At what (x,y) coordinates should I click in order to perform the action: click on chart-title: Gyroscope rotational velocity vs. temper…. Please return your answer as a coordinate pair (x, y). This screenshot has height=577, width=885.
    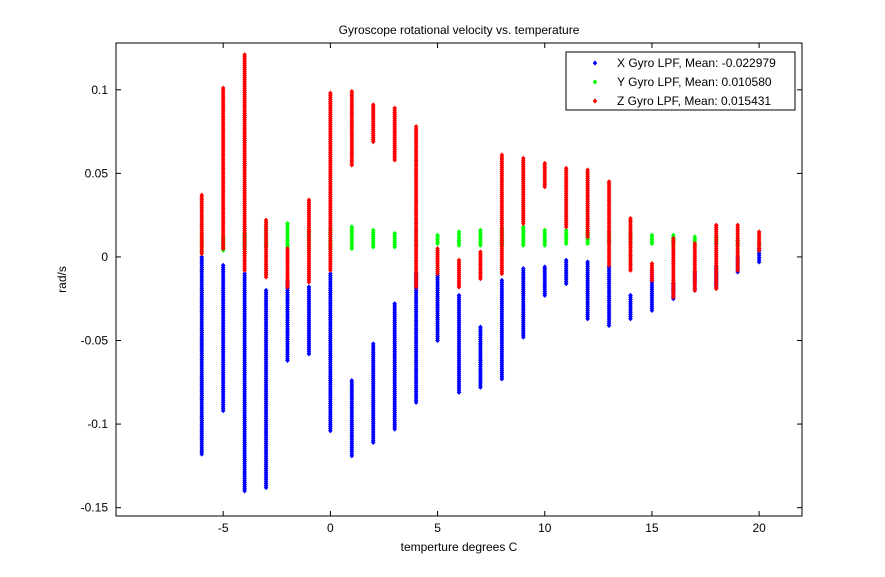
    Looking at the image, I should click on (459, 30).